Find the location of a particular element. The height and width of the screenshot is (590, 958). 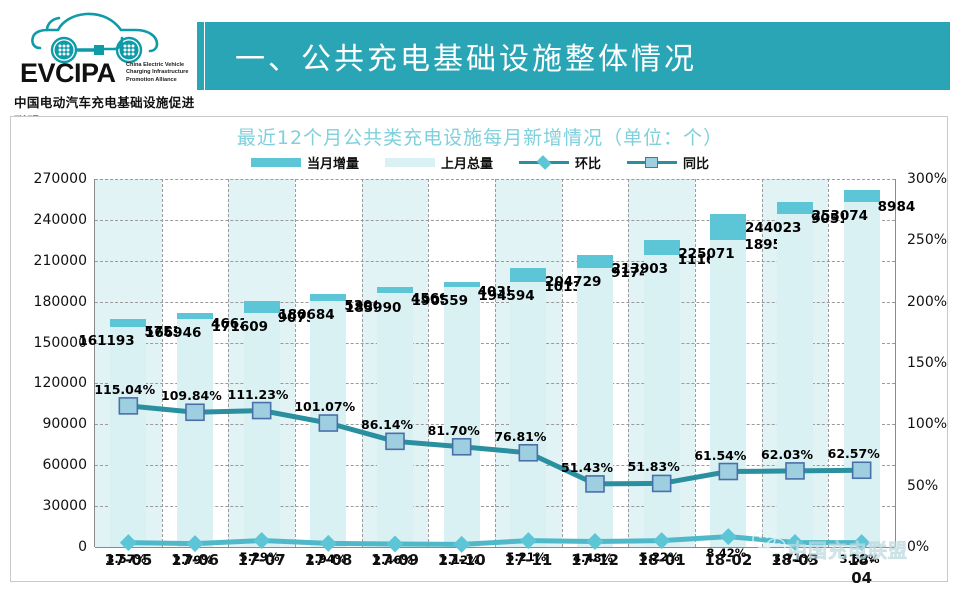

label-increment-17-06: 4663 is located at coordinates (230, 324).